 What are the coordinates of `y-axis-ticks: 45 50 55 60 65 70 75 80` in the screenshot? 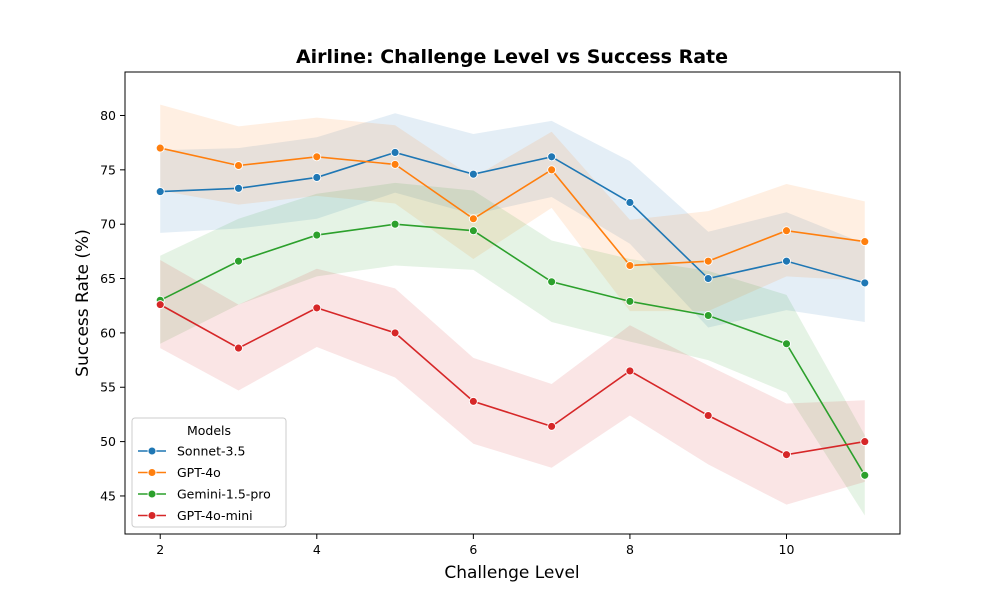 It's located at (112, 305).